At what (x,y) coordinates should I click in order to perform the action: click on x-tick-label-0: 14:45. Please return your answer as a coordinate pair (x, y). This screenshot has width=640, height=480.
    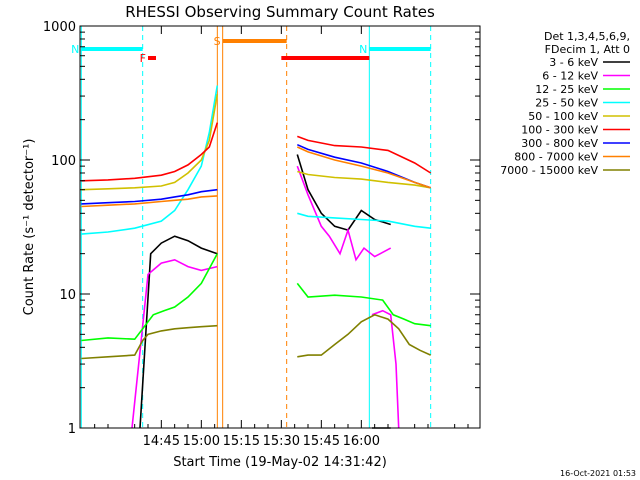
    Looking at the image, I should click on (161, 441).